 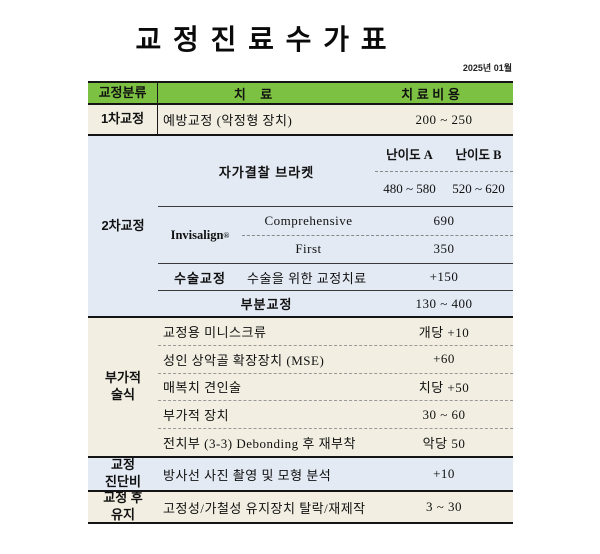 I want to click on invisalign-rows: Comprehensive 690 First 350, so click(x=377, y=235).